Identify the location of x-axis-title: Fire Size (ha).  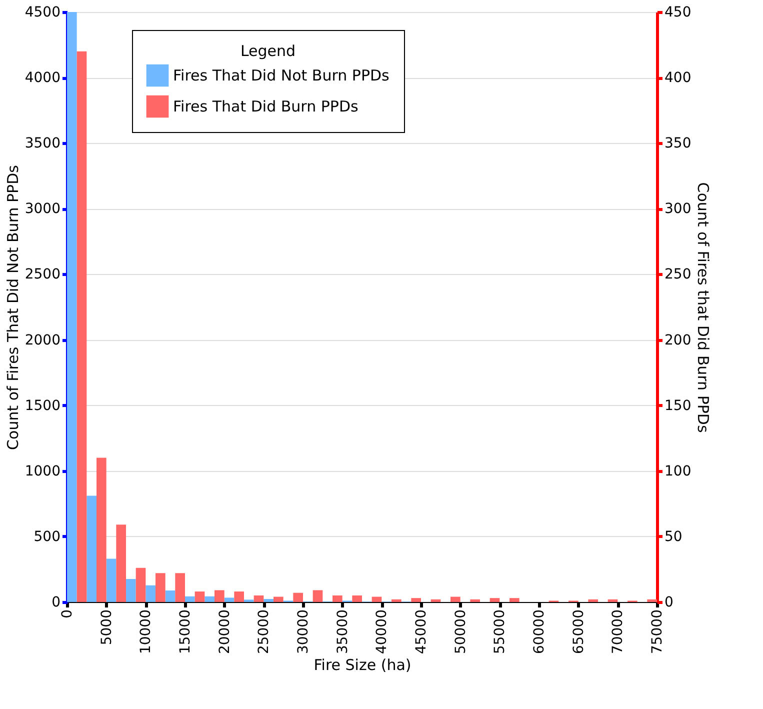
(363, 665).